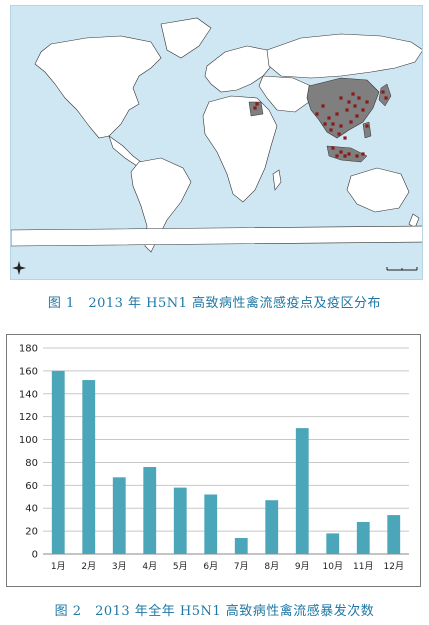 This screenshot has height=625, width=429. I want to click on x-tick-label: 4月, so click(149, 566).